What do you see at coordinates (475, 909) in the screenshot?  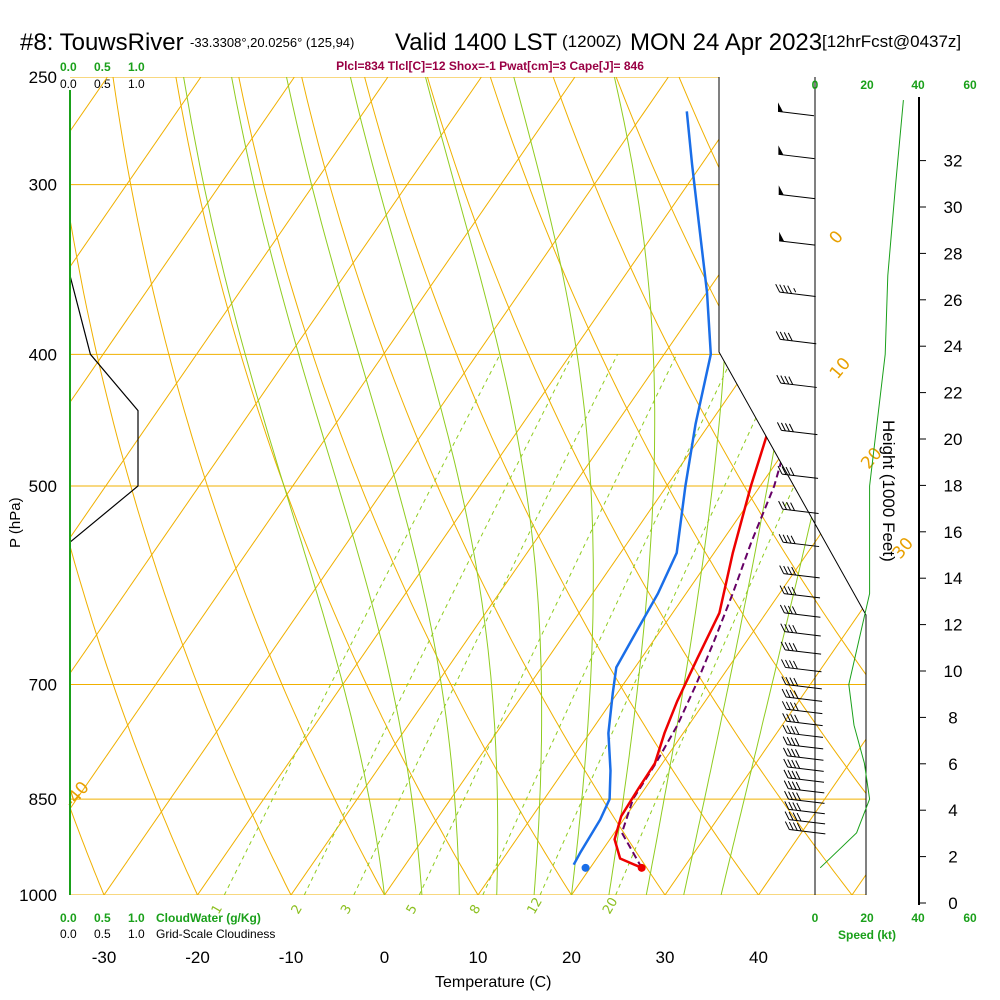 I see `mixing-ratio-label: 8` at bounding box center [475, 909].